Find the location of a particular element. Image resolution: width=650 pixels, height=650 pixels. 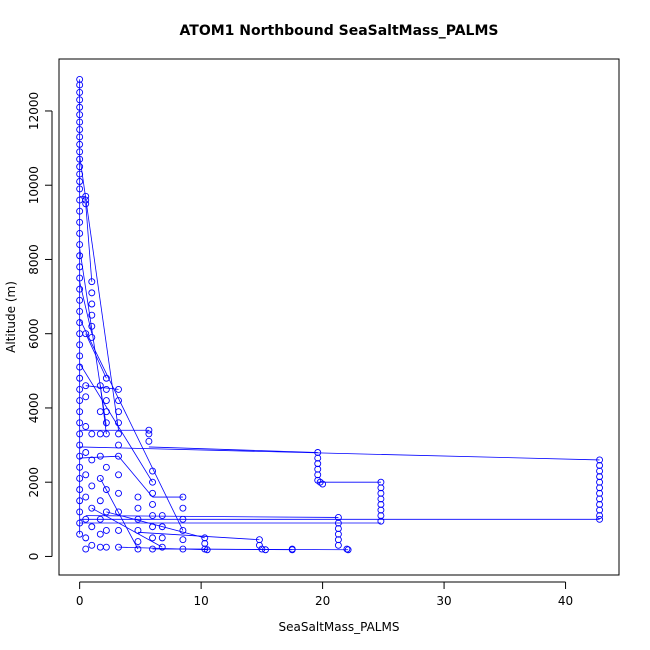

x-tick-label: 0 is located at coordinates (80, 601).